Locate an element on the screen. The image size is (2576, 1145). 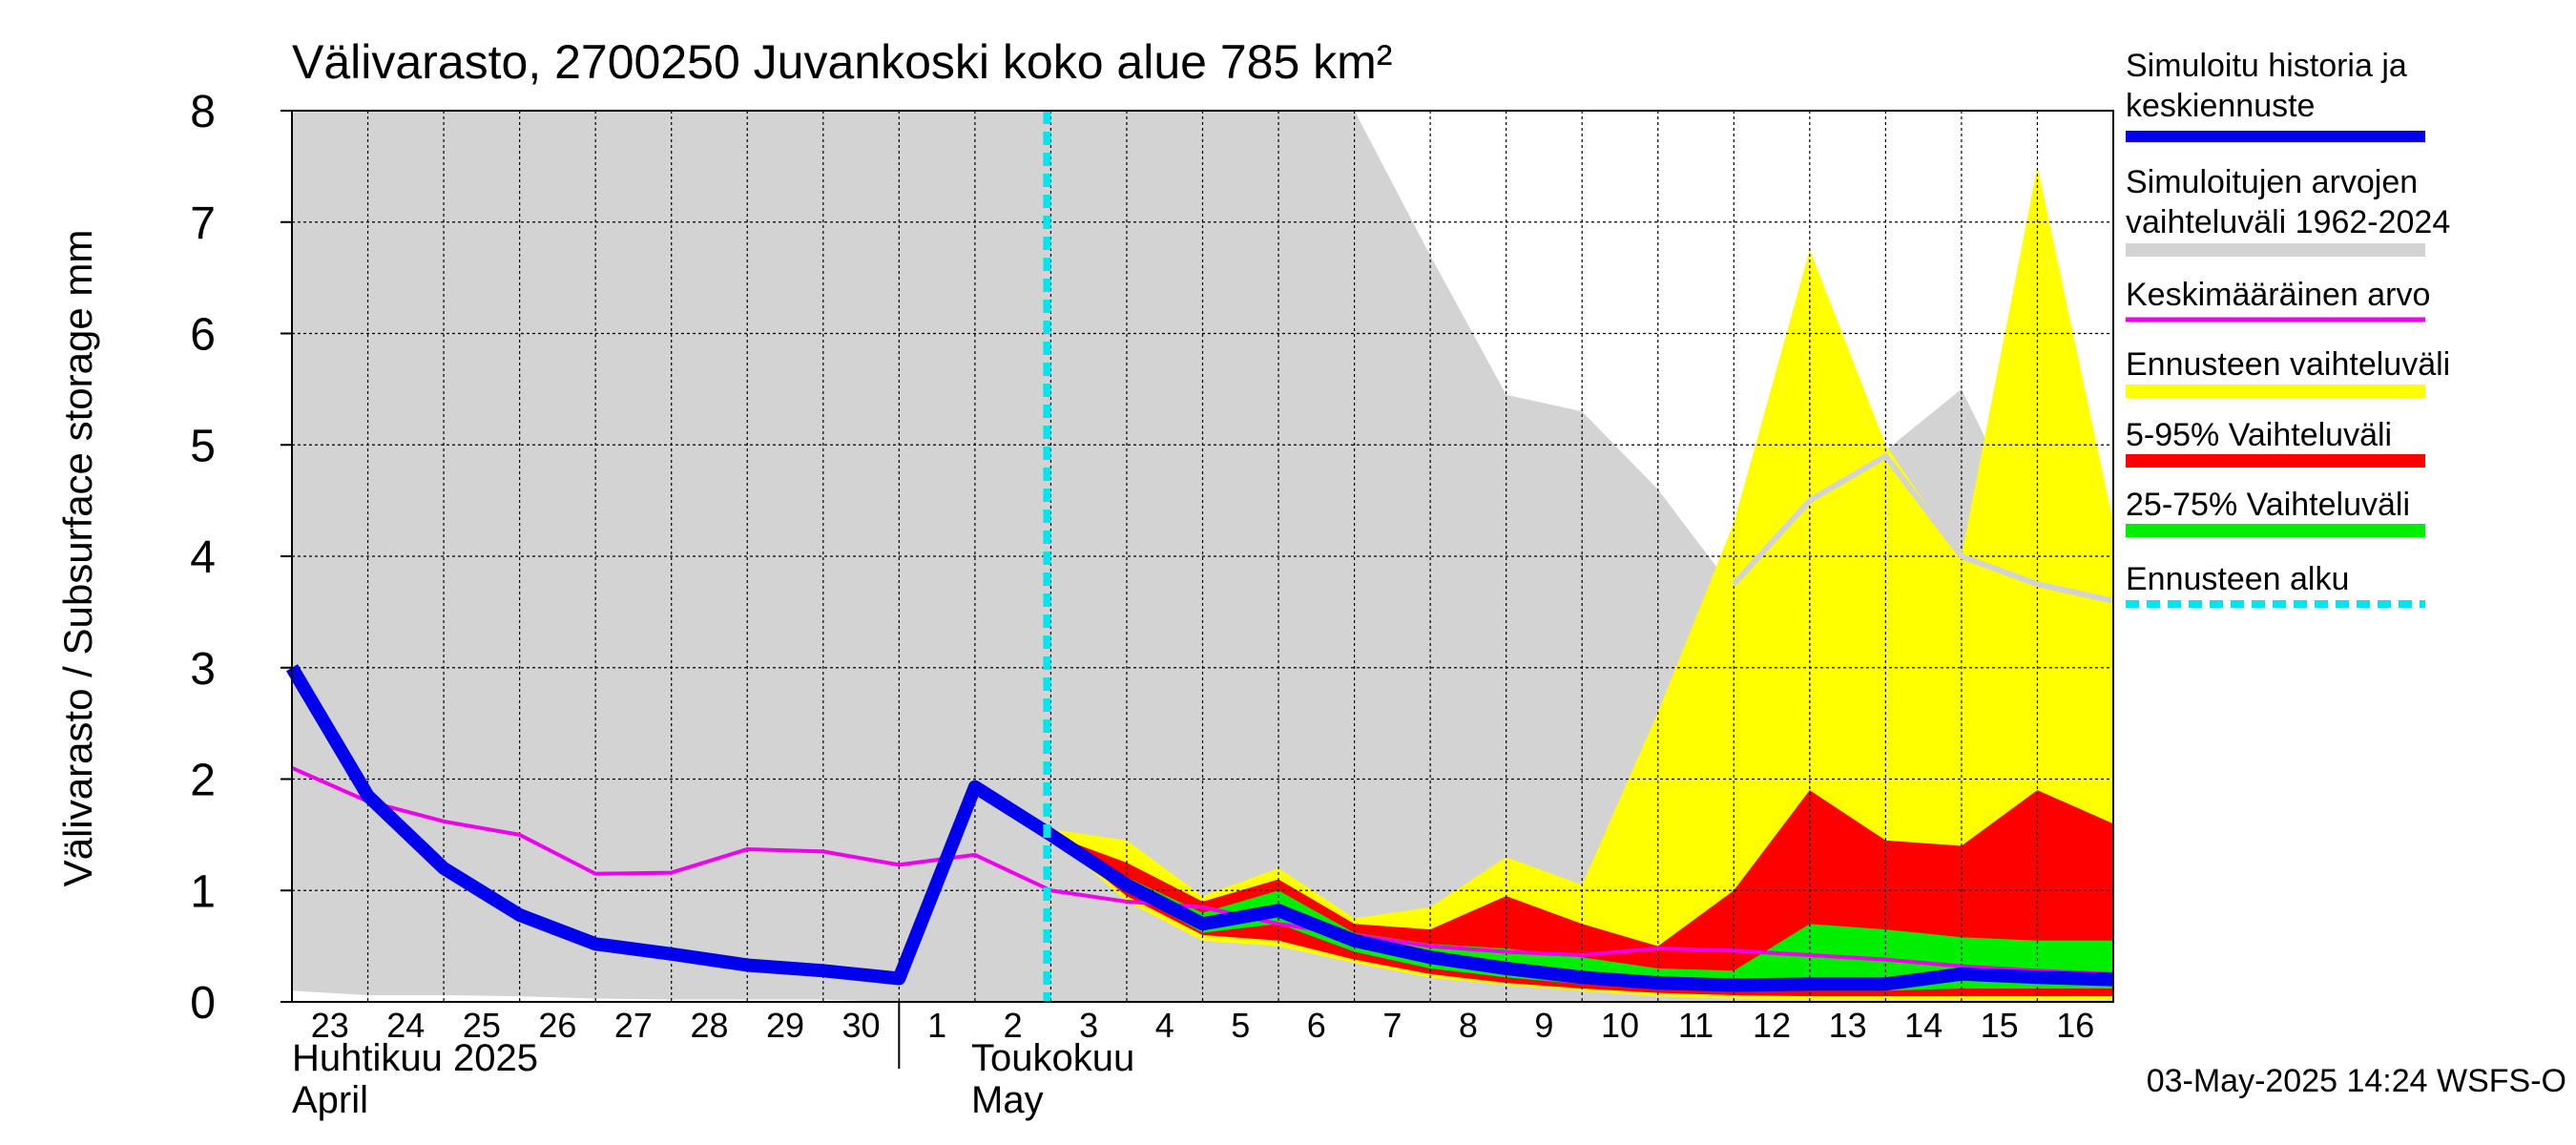
x-tick-label: 12 is located at coordinates (1772, 1025).